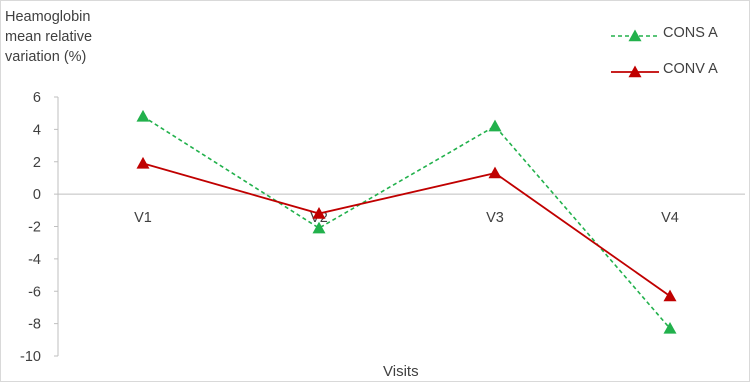 The height and width of the screenshot is (383, 750). What do you see at coordinates (143, 218) in the screenshot?
I see `x-tick-label: V1` at bounding box center [143, 218].